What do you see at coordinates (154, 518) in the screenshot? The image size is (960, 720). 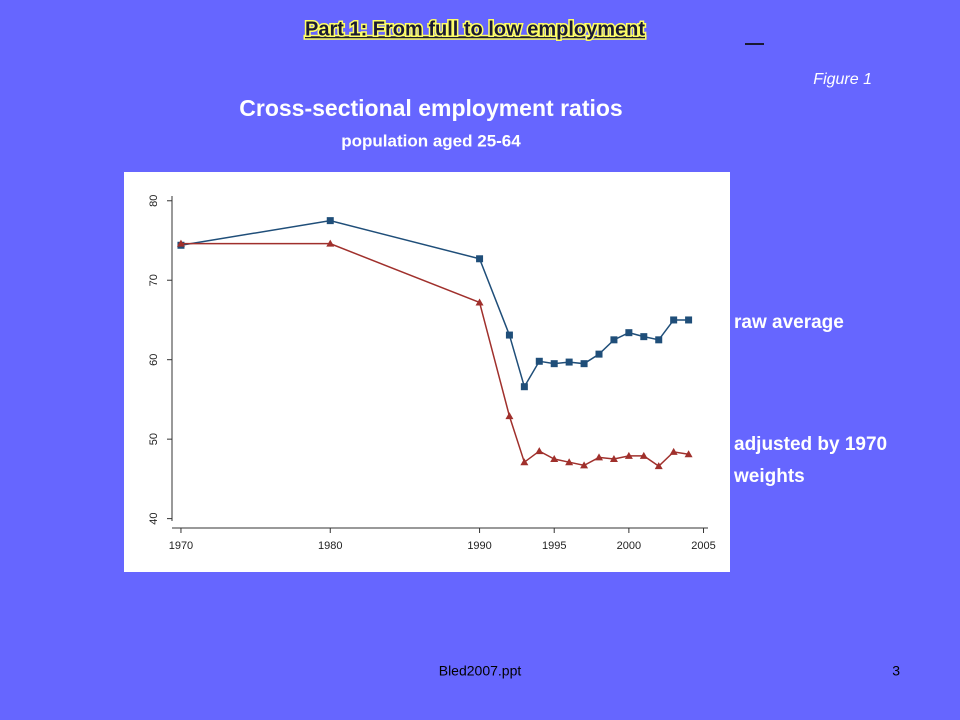 I see `y-tick-label: 40` at bounding box center [154, 518].